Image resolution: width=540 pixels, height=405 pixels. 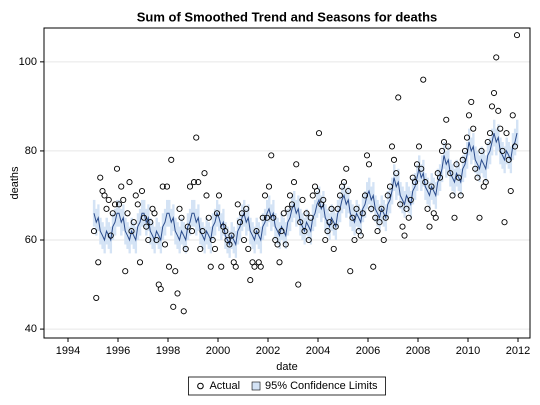 What do you see at coordinates (268, 351) in the screenshot?
I see `x-tick-label: 2002` at bounding box center [268, 351].